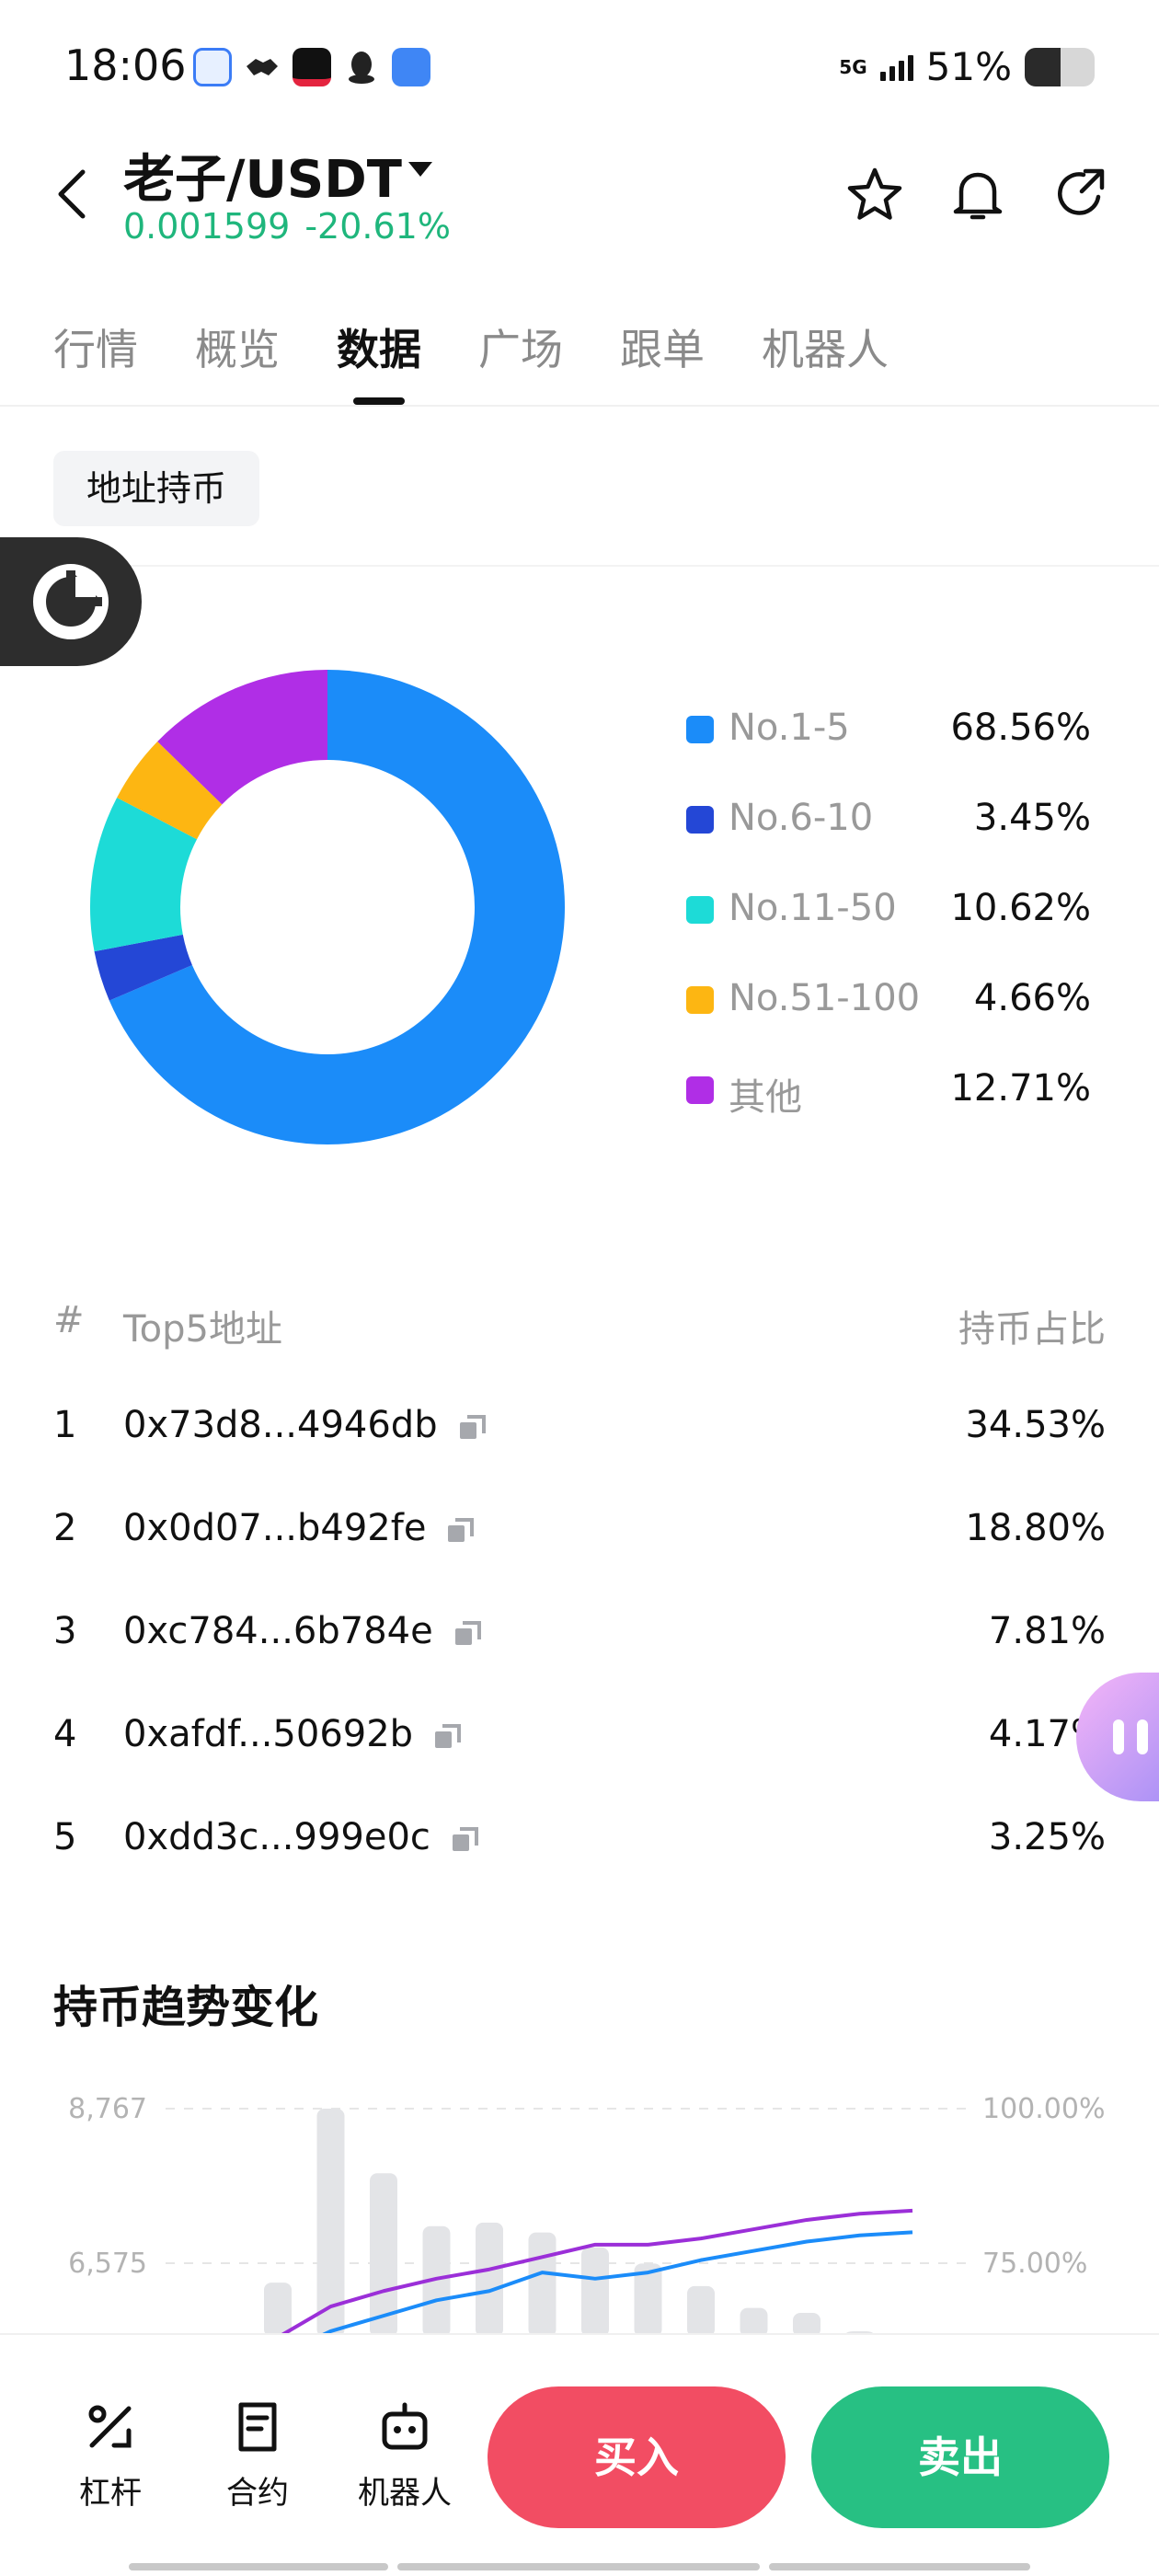 This screenshot has width=1159, height=2576. What do you see at coordinates (257, 2427) in the screenshot?
I see `contract-icon` at bounding box center [257, 2427].